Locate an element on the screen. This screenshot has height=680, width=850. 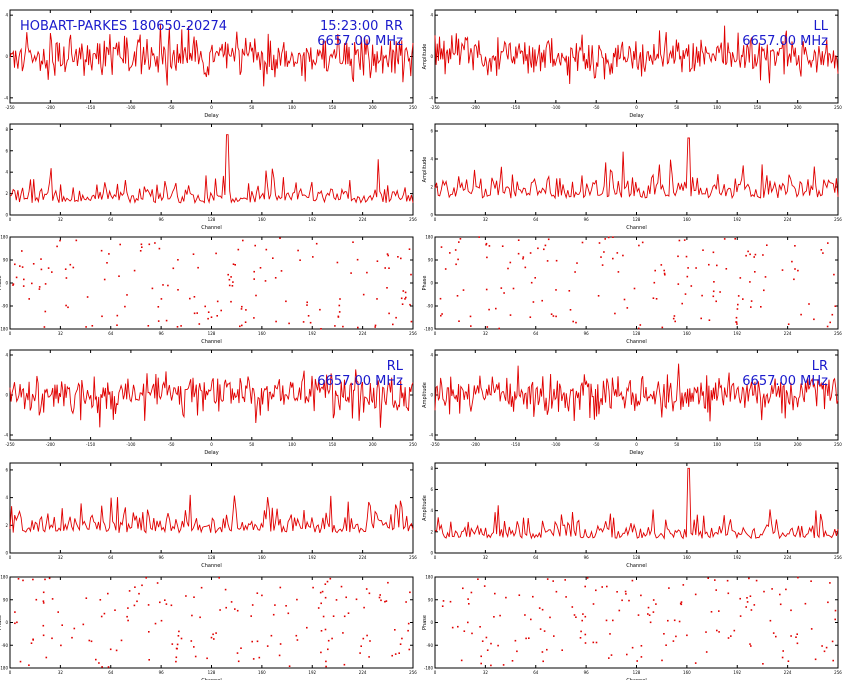
y-axis-label: Phase is located at coordinates (425, 622).